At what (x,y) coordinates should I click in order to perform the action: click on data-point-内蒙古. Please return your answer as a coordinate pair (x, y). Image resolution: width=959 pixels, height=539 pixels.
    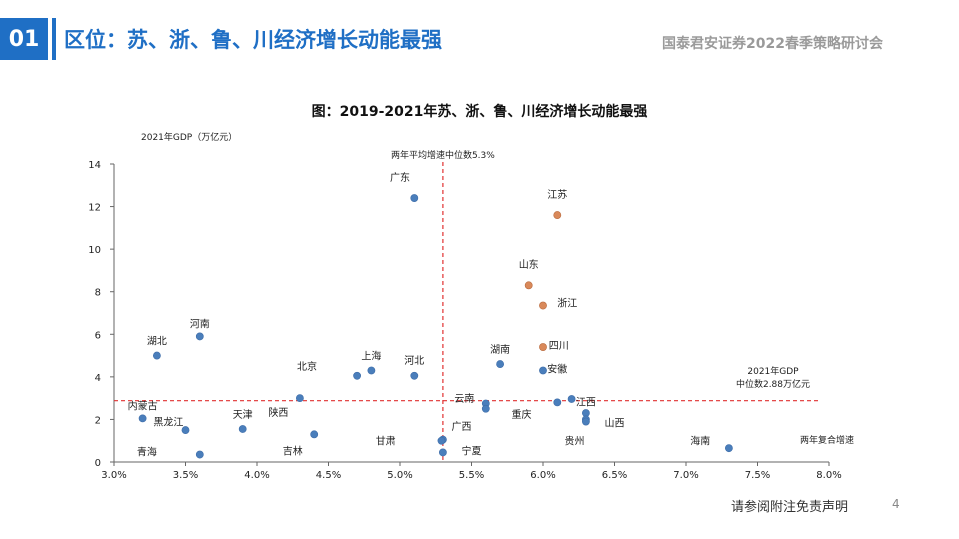
    Looking at the image, I should click on (142, 418).